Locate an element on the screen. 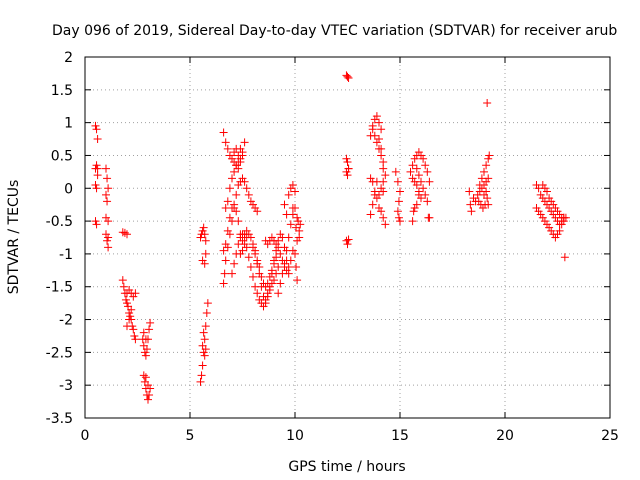  y-tick-labels: -3.5 -3 -2.5 -2 -1.5 -1 -0.5 0 0.5 1 1.5 2 is located at coordinates (59, 238).